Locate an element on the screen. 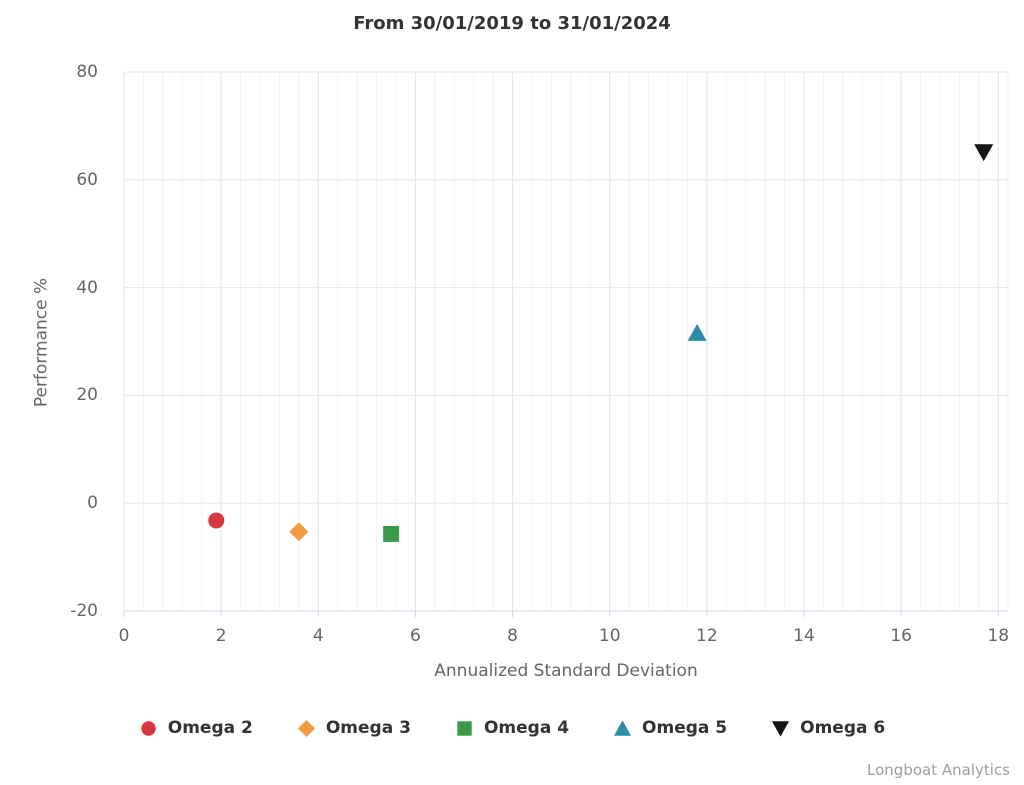  x-tick-label-18: 18 is located at coordinates (998, 636).